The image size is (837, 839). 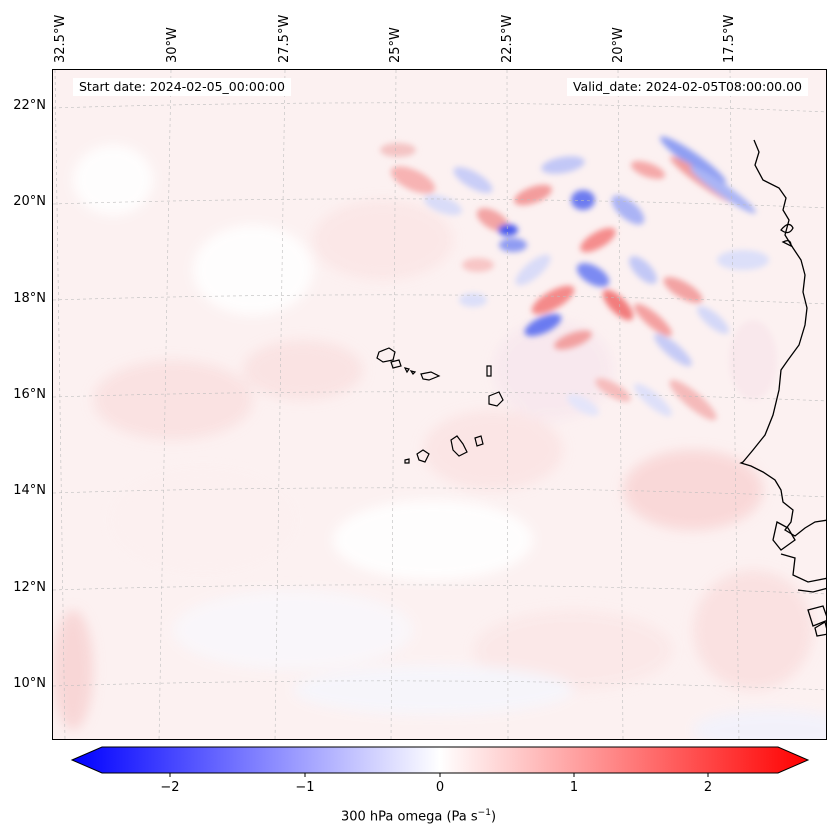 What do you see at coordinates (729, 38) in the screenshot?
I see `lon-label-17-5w: 17.5°W` at bounding box center [729, 38].